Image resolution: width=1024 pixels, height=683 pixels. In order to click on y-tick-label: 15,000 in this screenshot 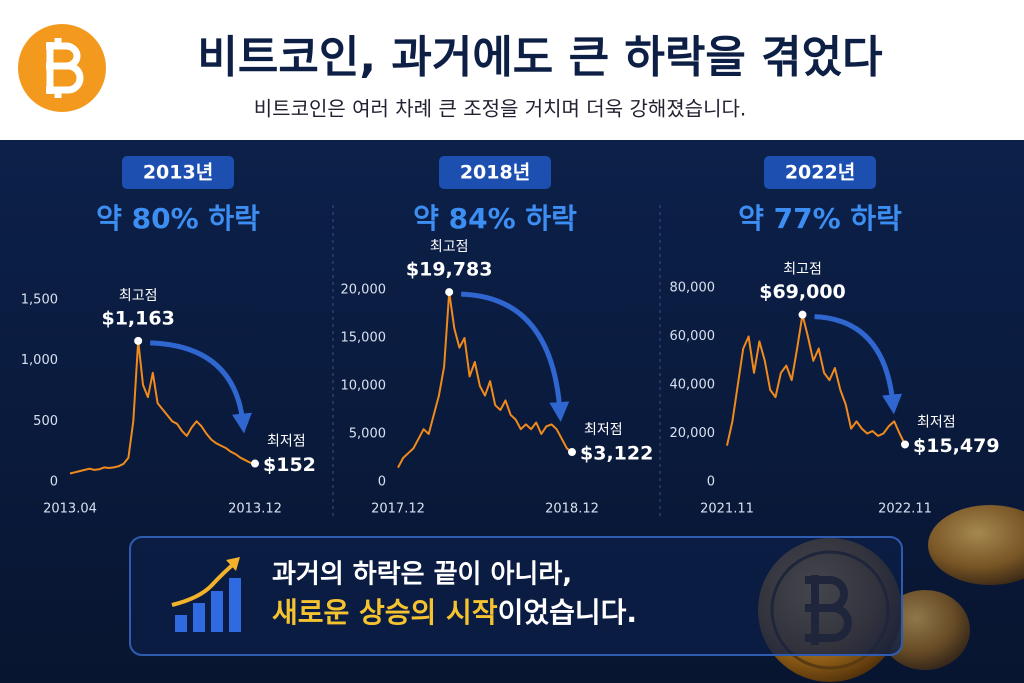, I will do `click(364, 338)`.